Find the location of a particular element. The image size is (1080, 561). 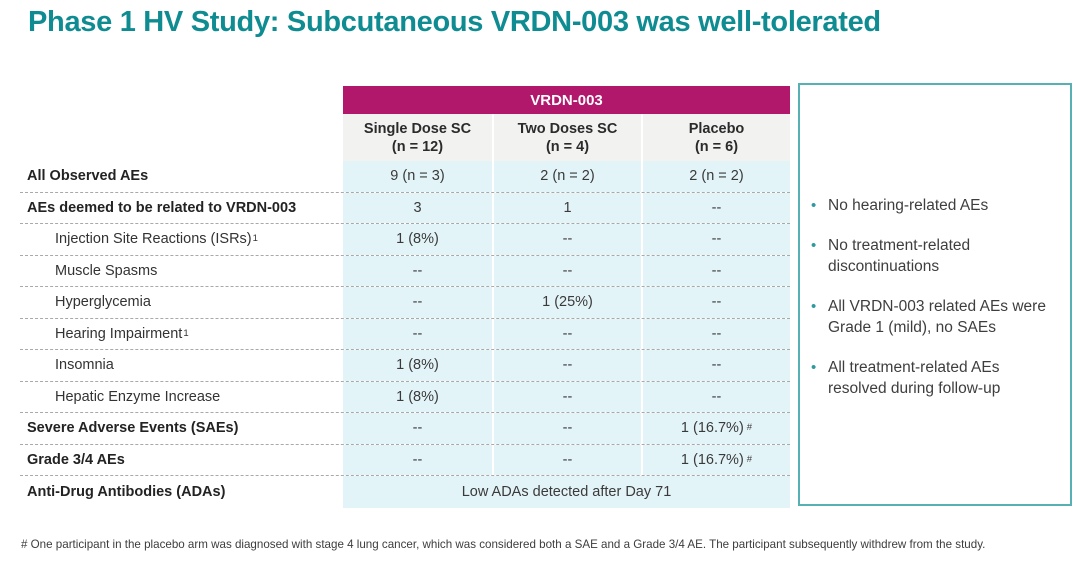

table-row: Hepatic Enzyme Increase 1 (8%) -- -- is located at coordinates (405, 397).